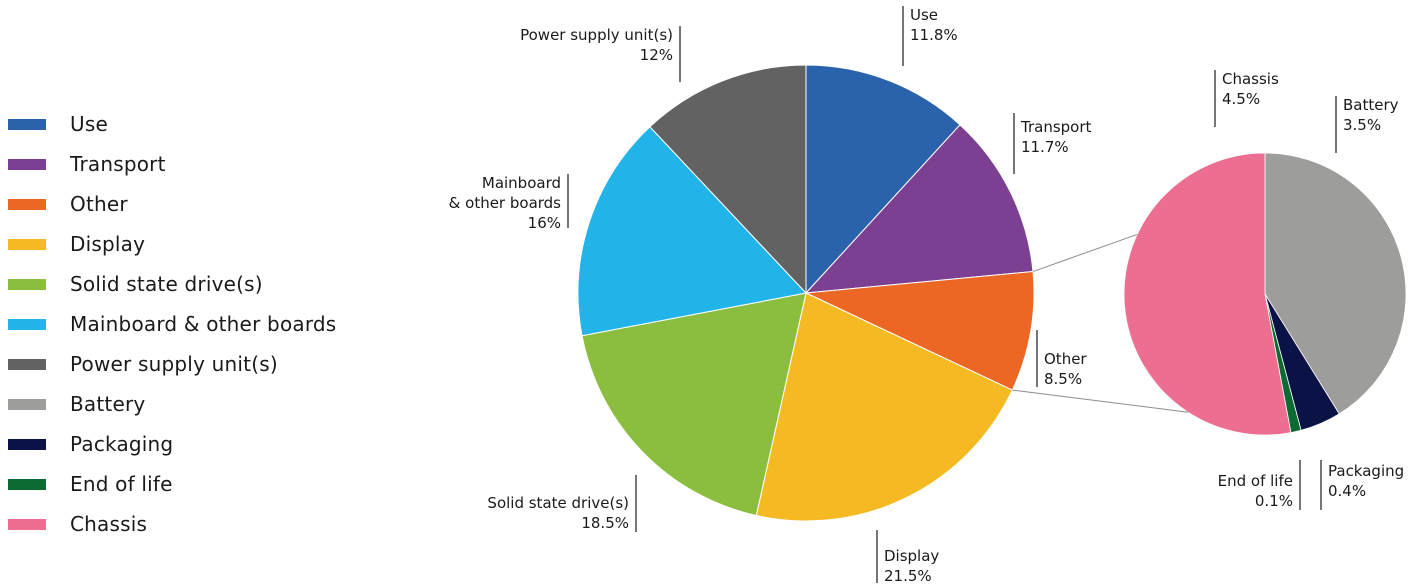  What do you see at coordinates (1366, 471) in the screenshot?
I see `callout-label: Packaging` at bounding box center [1366, 471].